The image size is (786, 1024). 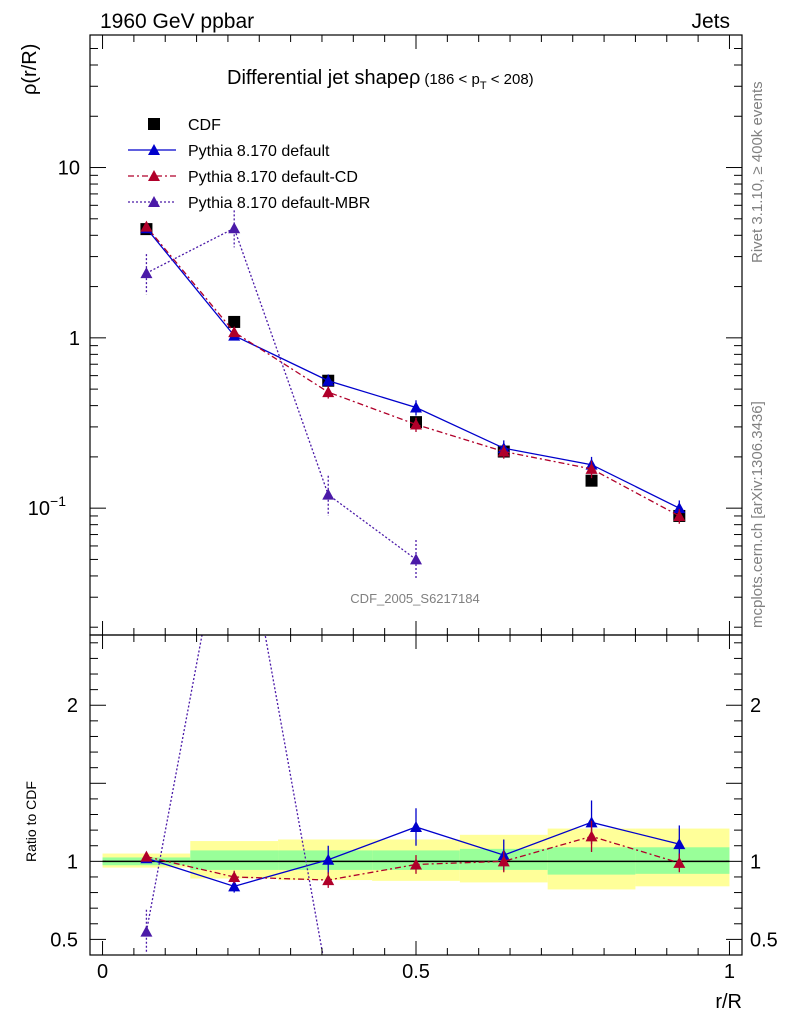 I want to click on ratio-line-pythia-8-170-default-mbr, so click(x=234, y=795).